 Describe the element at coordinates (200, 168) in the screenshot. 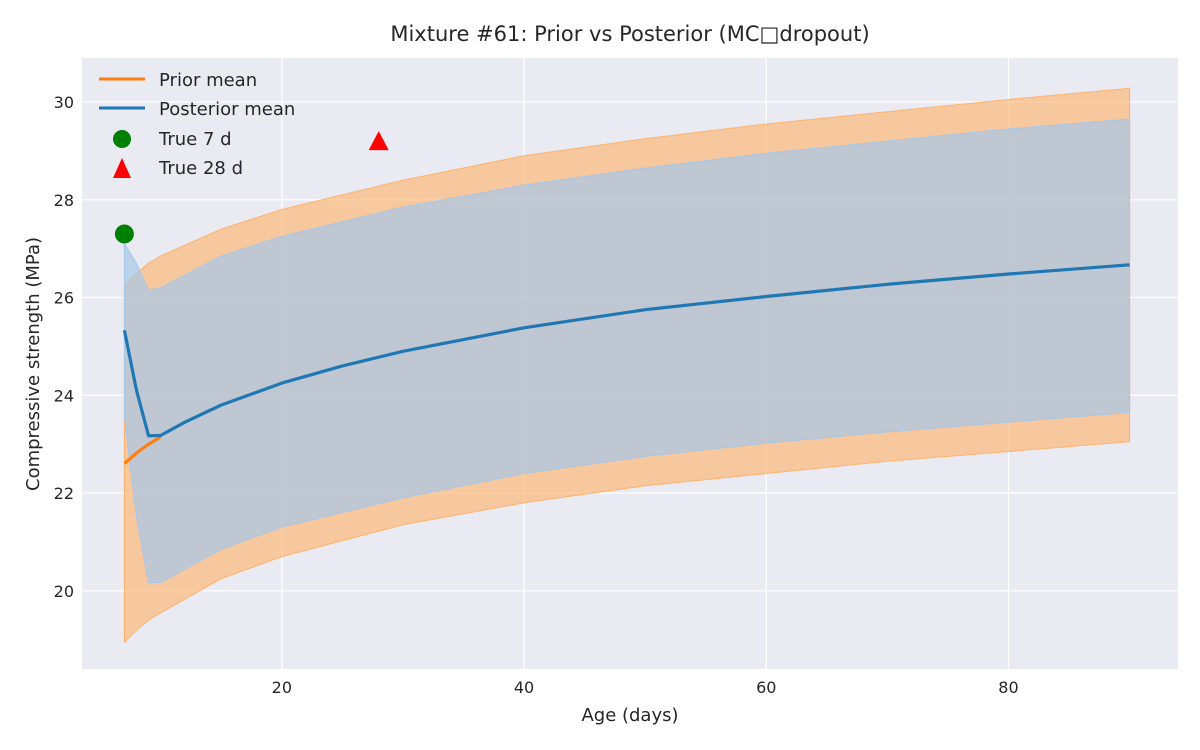

I see `legend-true28-label: True 28 d` at that location.